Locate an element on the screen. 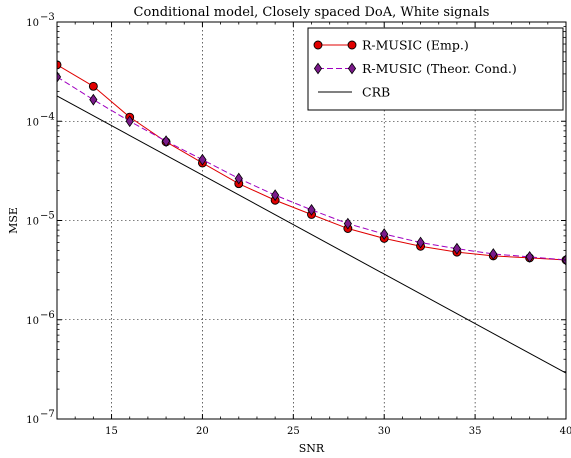 The image size is (571, 458). x-tick-label: 20 is located at coordinates (202, 431).